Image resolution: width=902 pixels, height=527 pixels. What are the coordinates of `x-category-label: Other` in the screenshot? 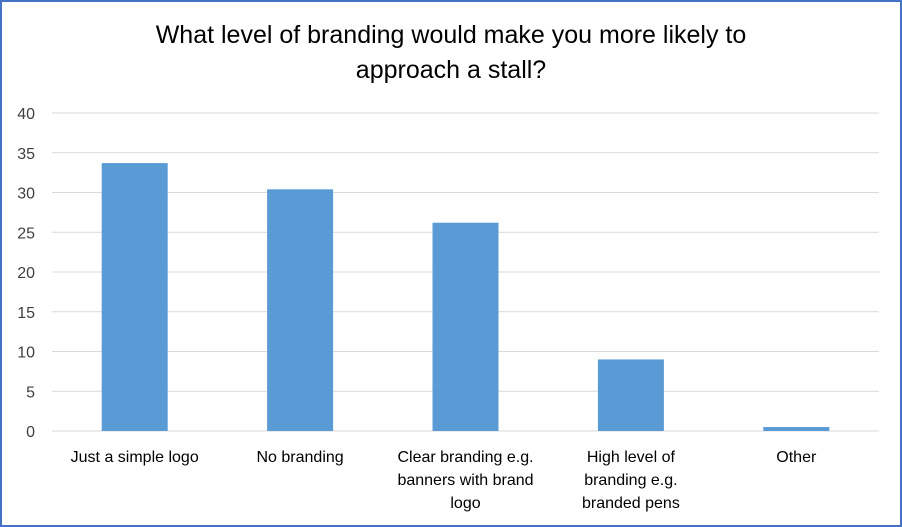 It's located at (796, 457).